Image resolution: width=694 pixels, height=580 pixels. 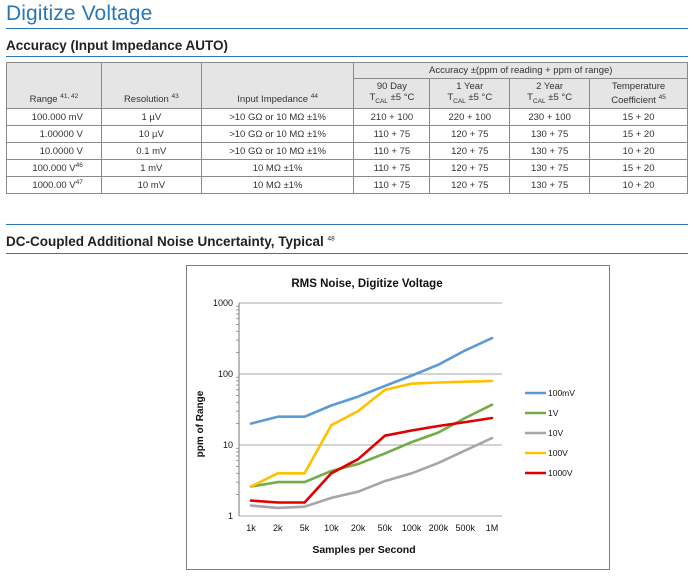 I want to click on accuracy-section-title: Accuracy (Input Impedance AUTO), so click(x=117, y=45).